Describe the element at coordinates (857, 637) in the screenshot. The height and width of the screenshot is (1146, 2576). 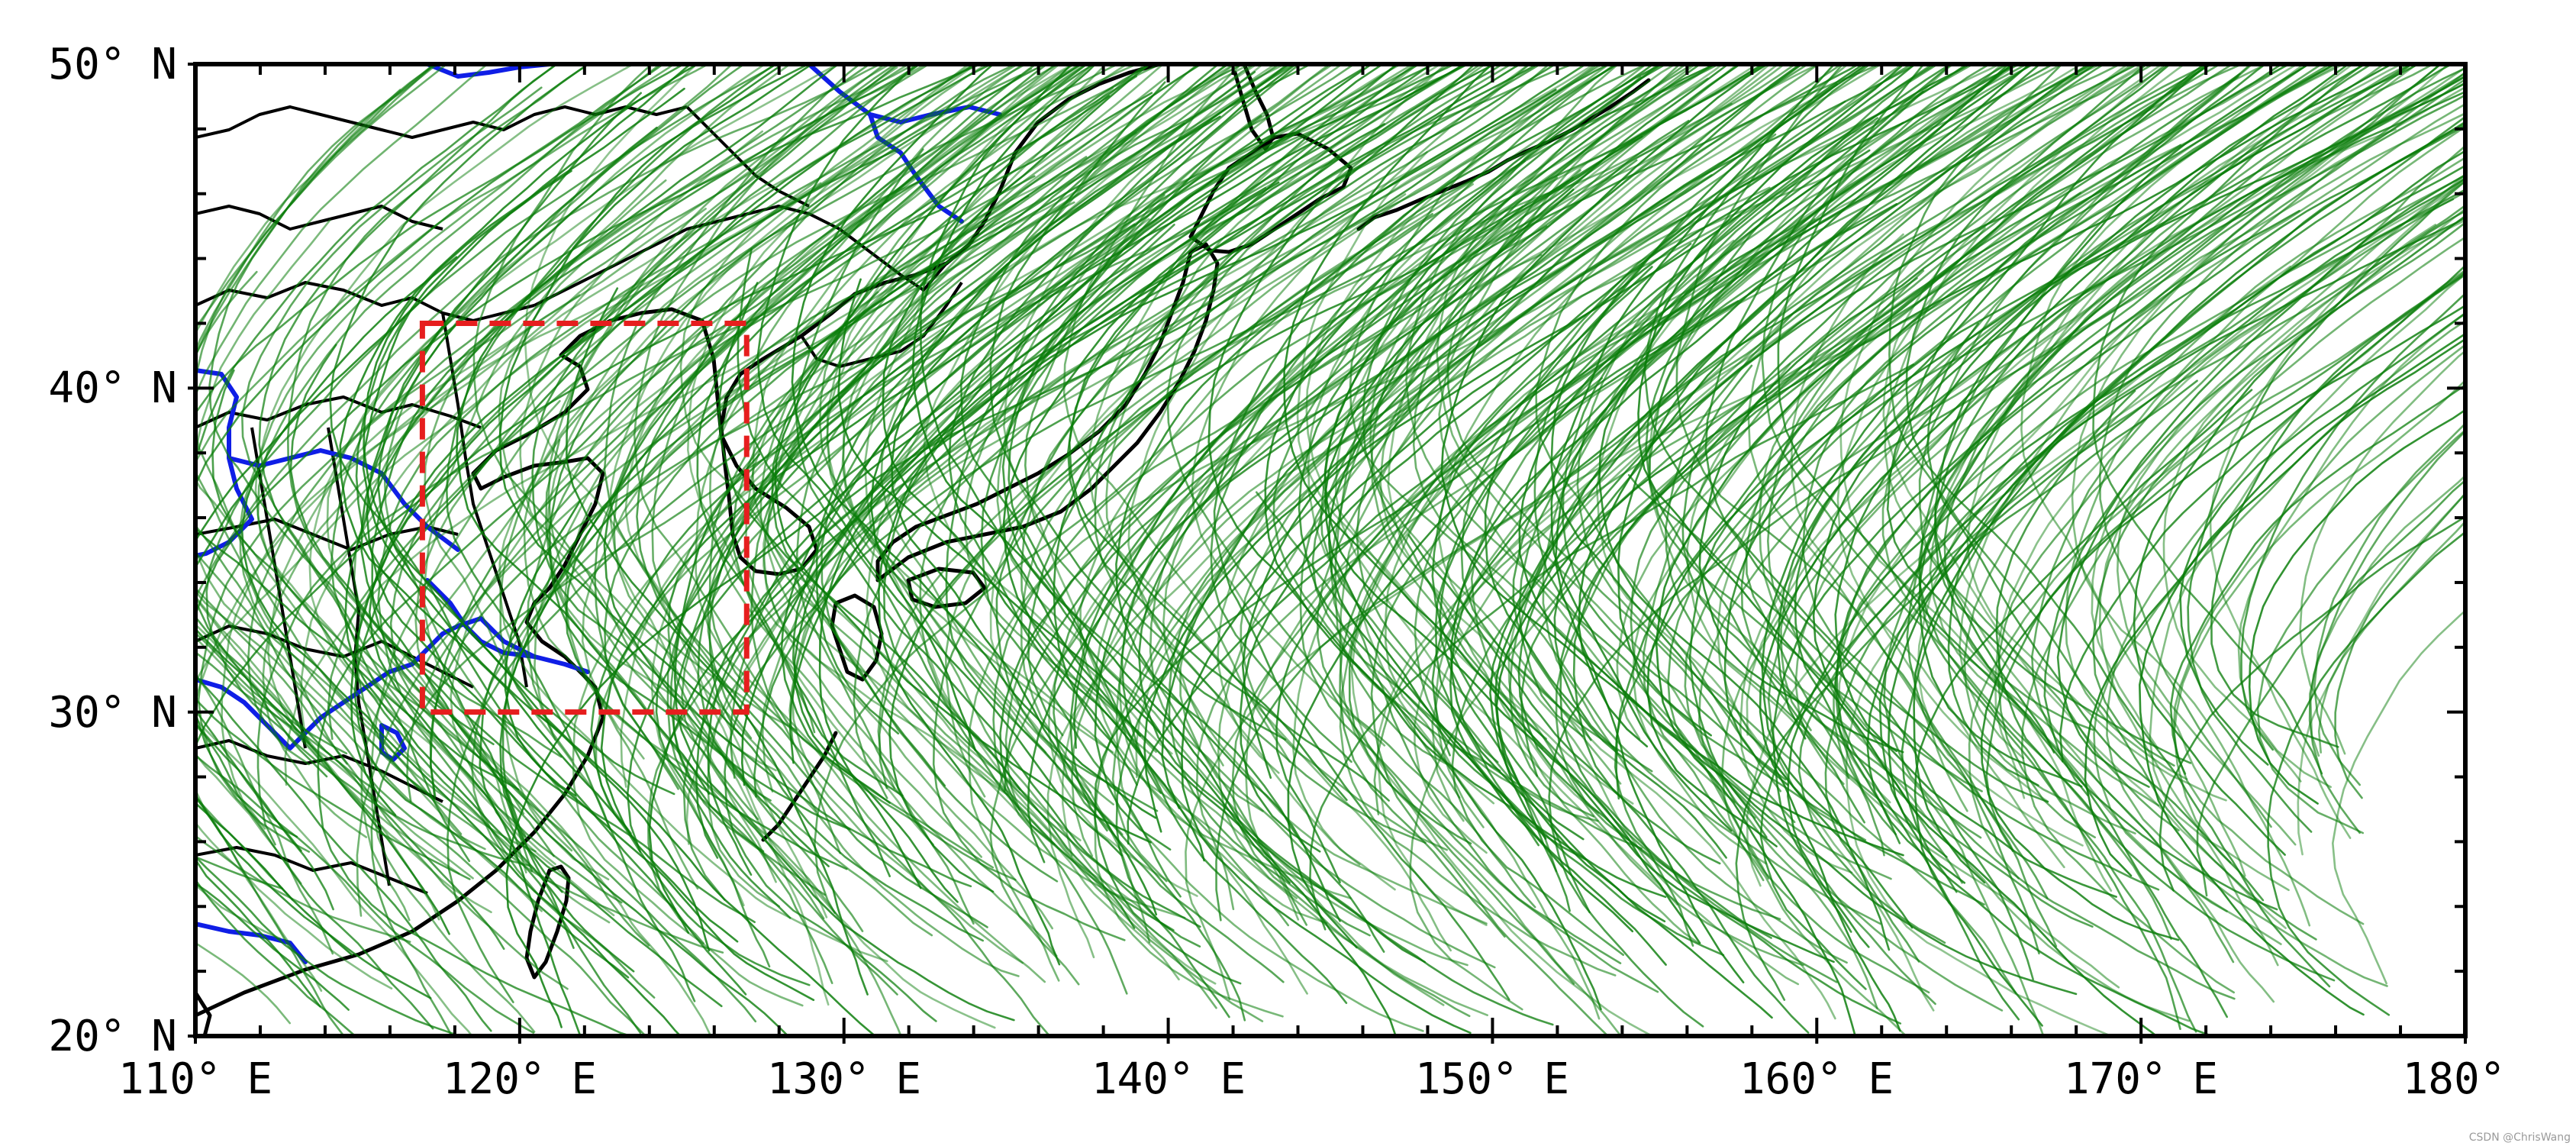
I see `kyushu-coastline` at that location.